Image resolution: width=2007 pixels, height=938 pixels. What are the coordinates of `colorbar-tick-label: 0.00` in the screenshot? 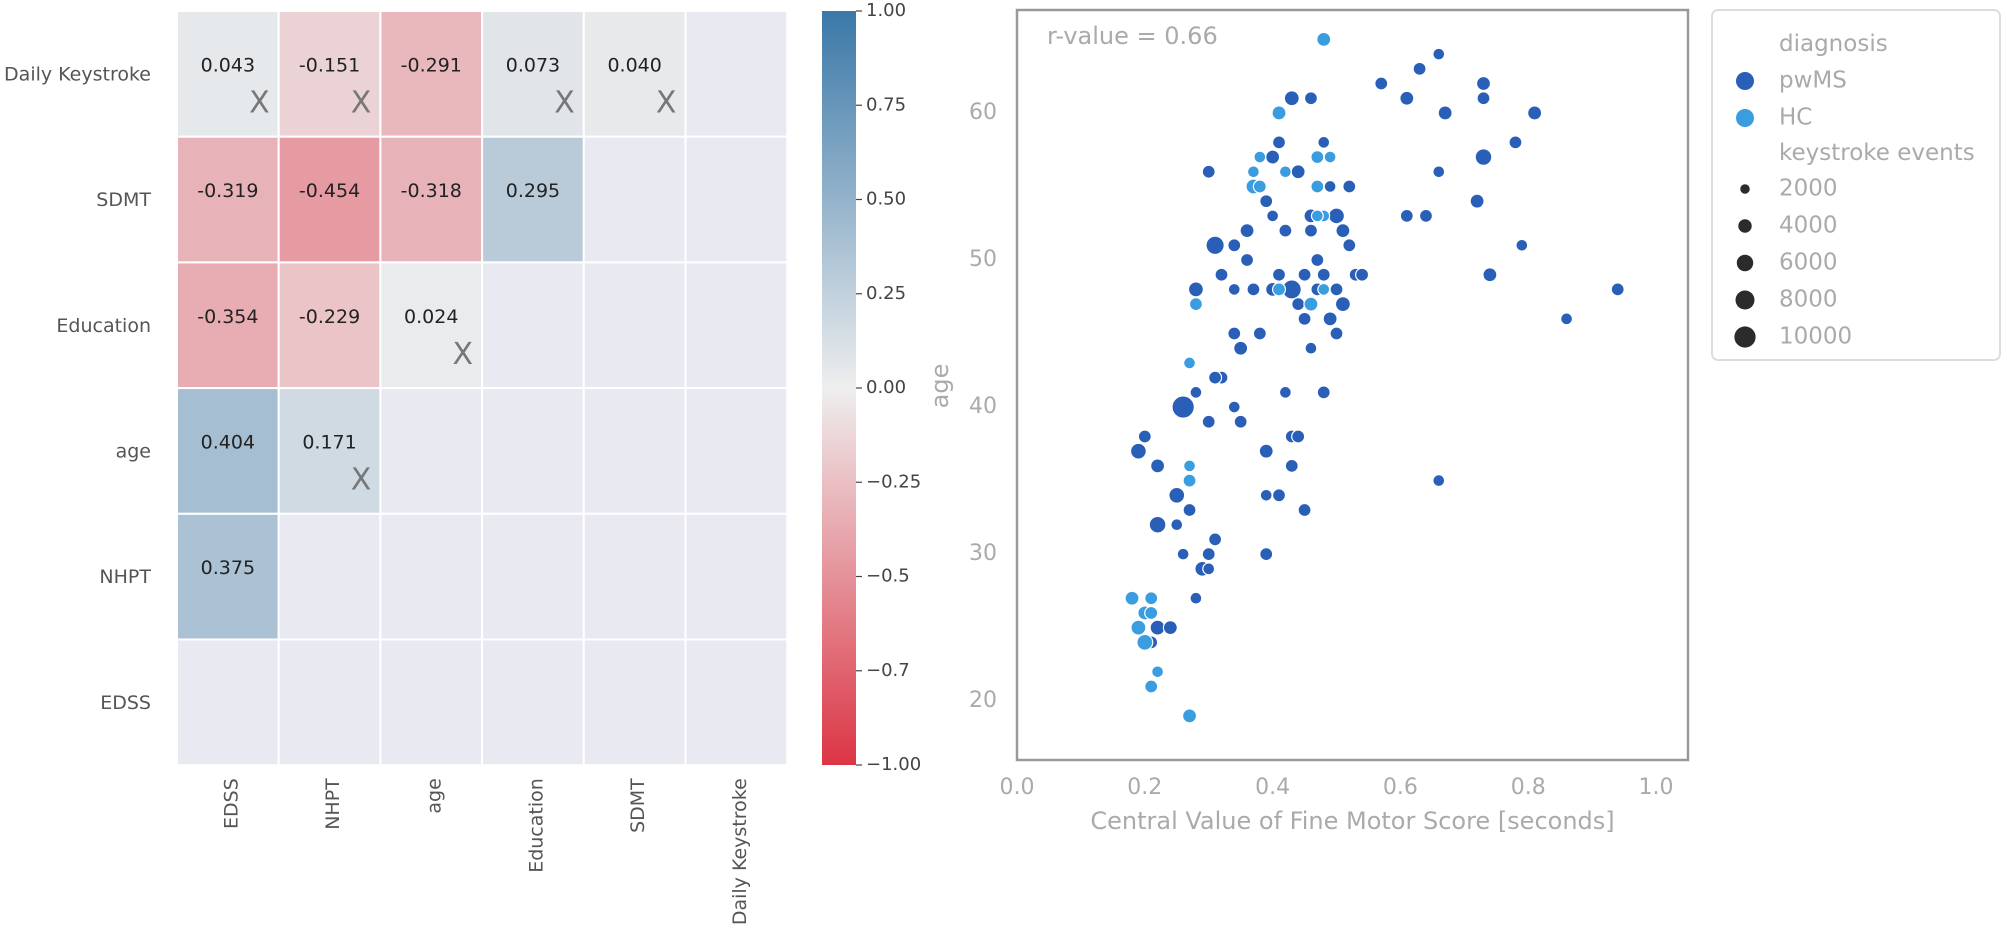 It's located at (886, 387).